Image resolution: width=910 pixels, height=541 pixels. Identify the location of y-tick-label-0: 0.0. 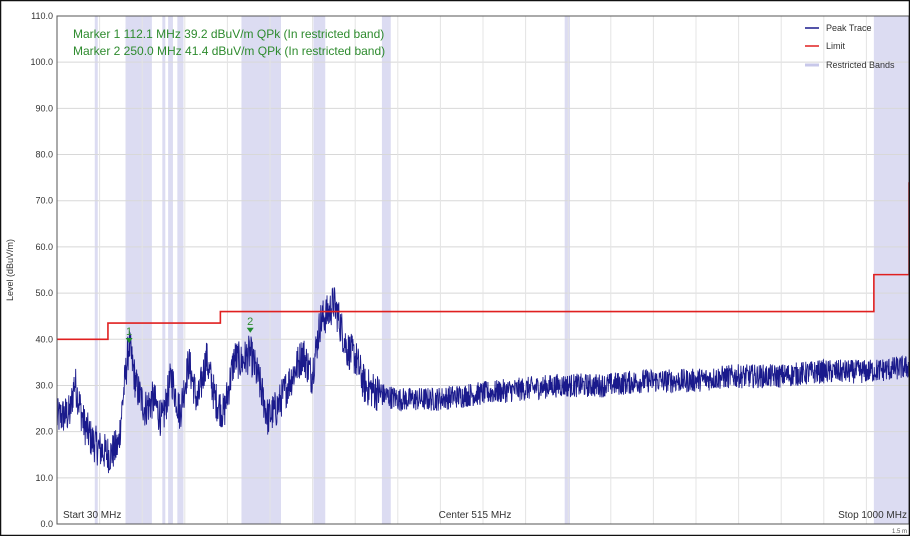
(46, 524).